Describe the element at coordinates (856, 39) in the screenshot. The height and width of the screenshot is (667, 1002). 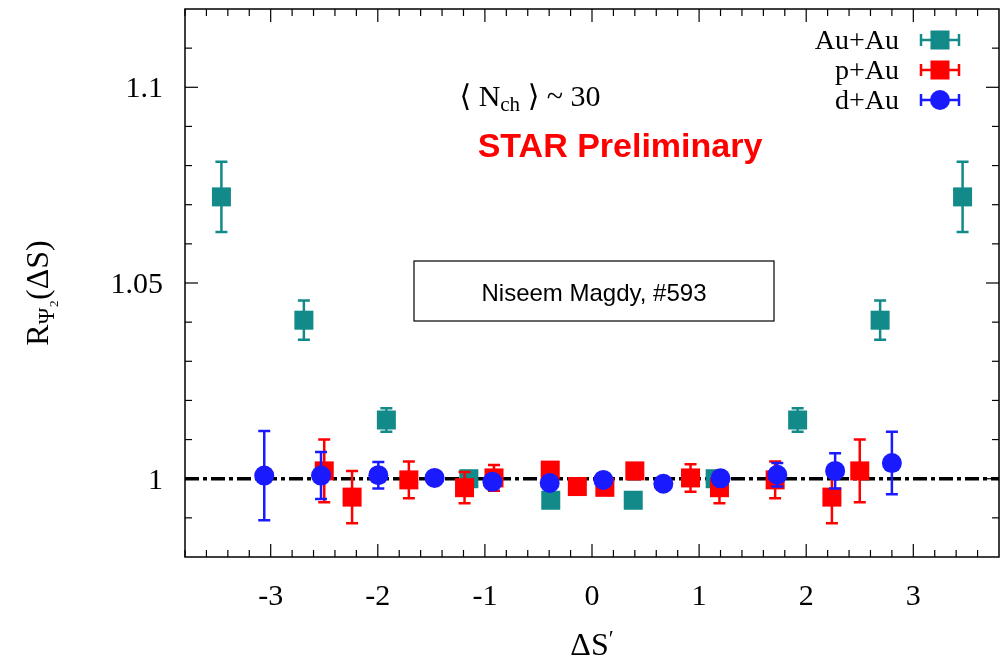
I see `legend-label: Au+Au` at that location.